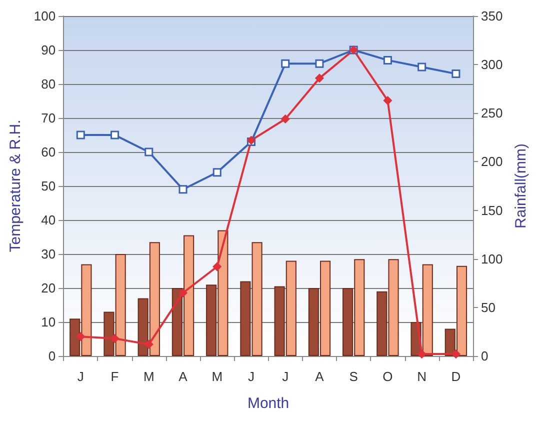 The image size is (549, 425). What do you see at coordinates (492, 64) in the screenshot?
I see `y2-tick-label: 300` at bounding box center [492, 64].